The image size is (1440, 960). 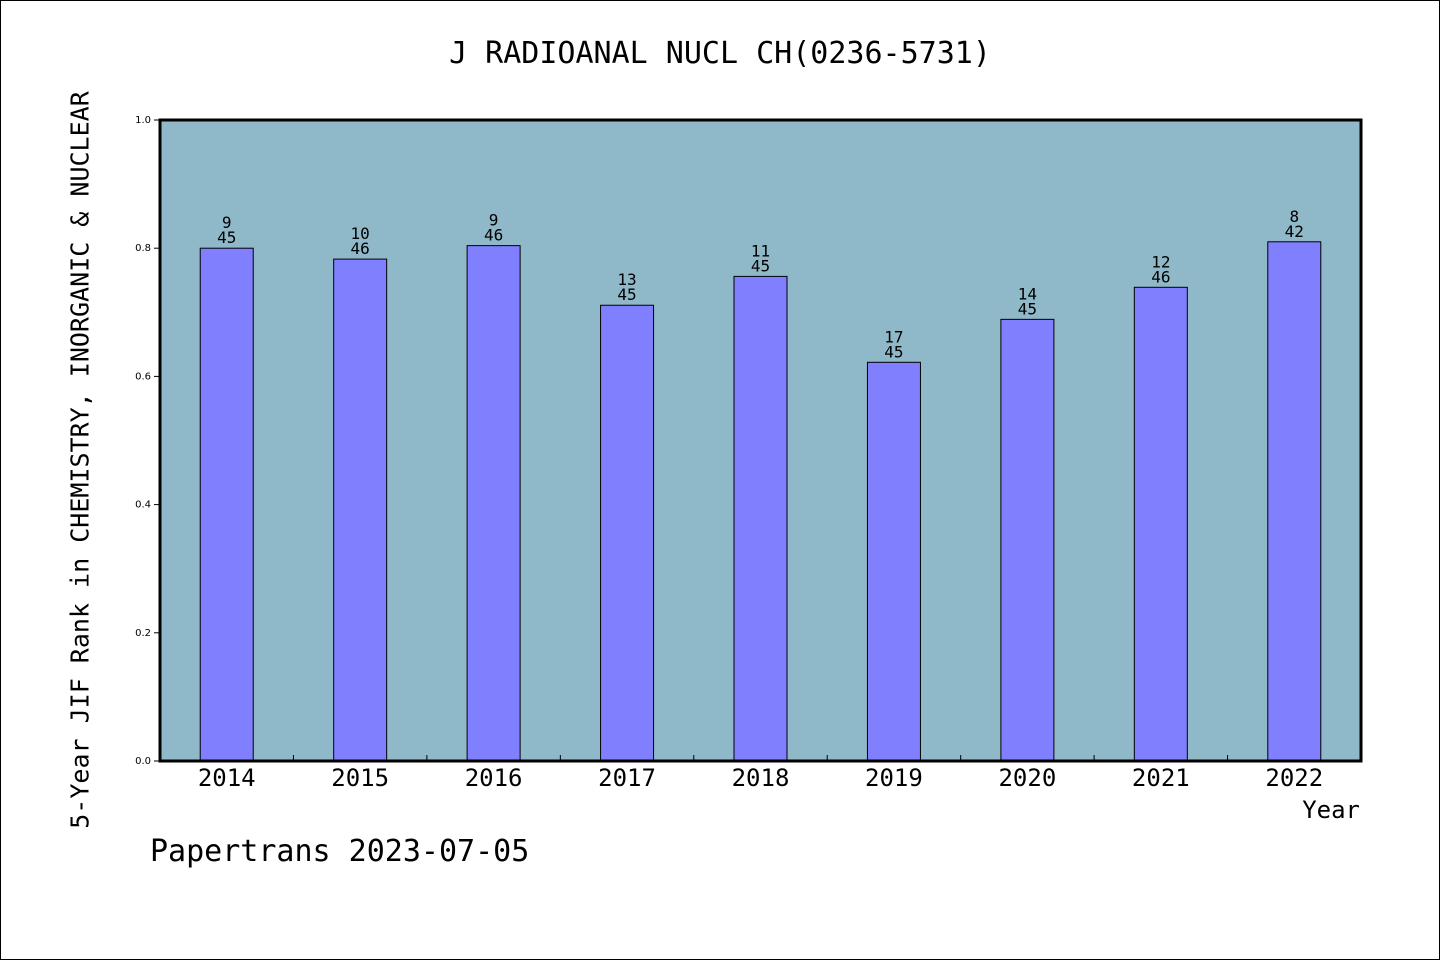 What do you see at coordinates (1294, 501) in the screenshot?
I see `bar-2022` at bounding box center [1294, 501].